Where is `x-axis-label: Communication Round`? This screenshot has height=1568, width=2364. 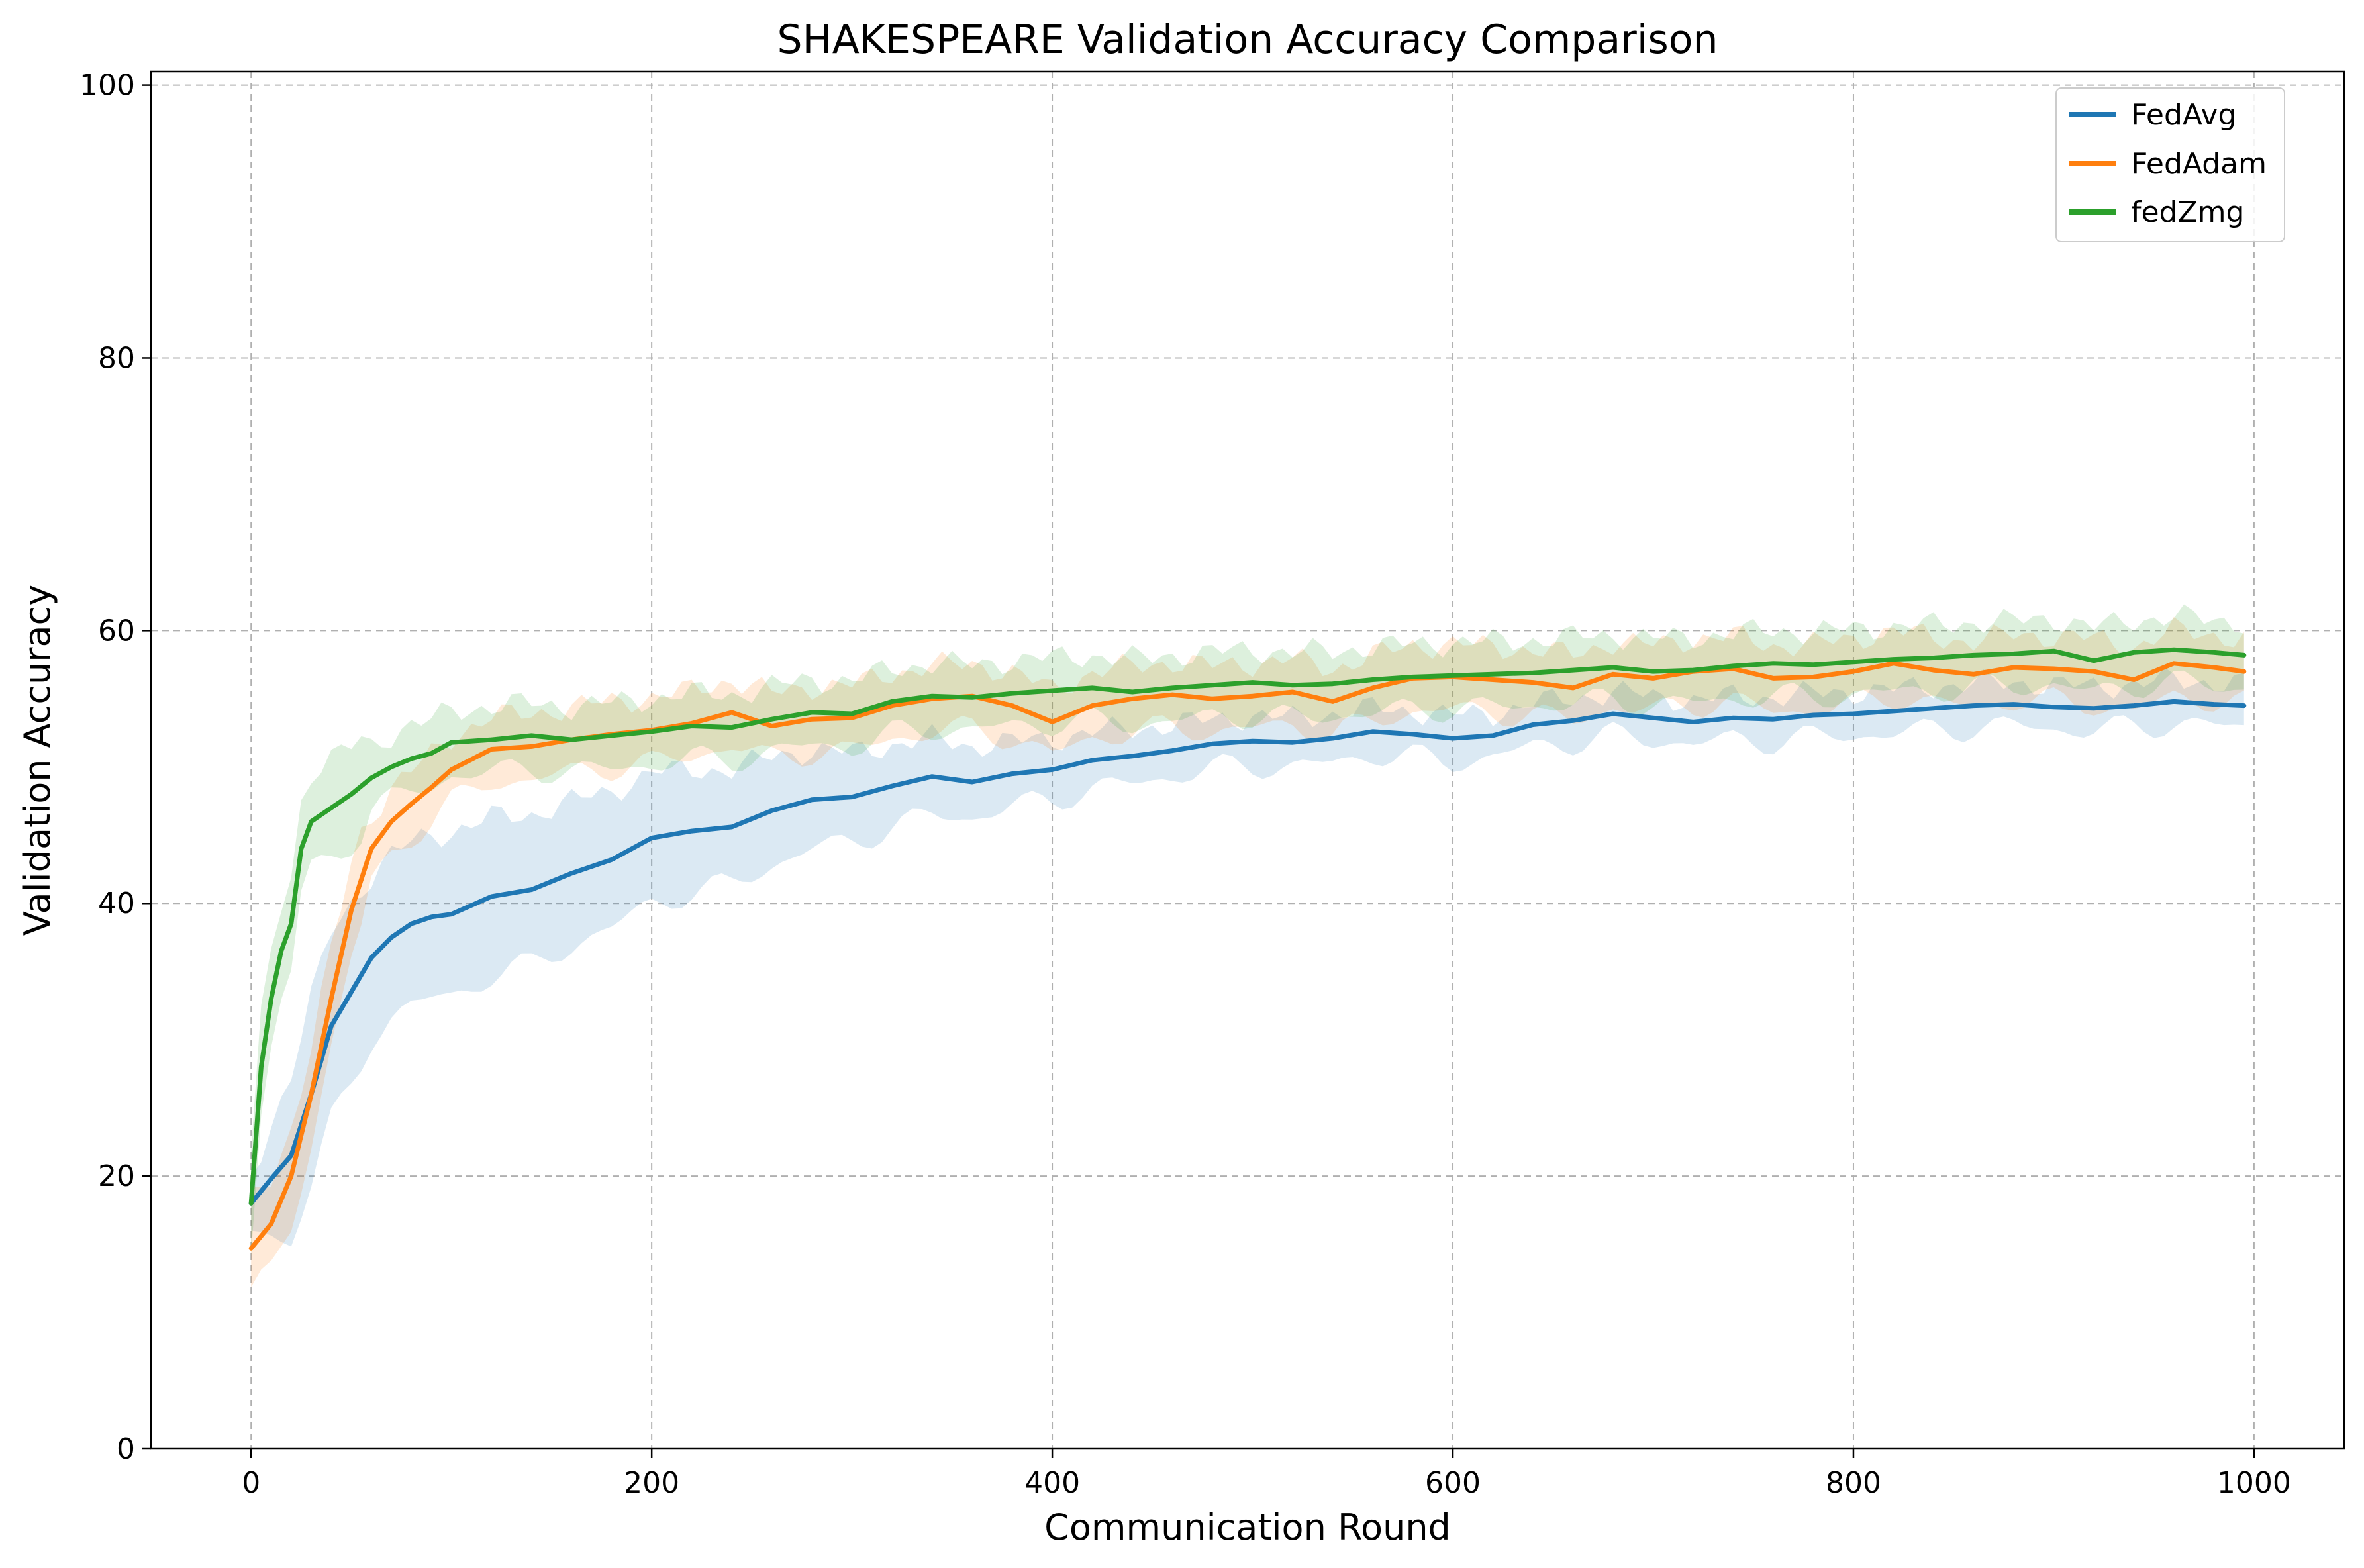
x-axis-label: Communication Round is located at coordinates (1247, 1527).